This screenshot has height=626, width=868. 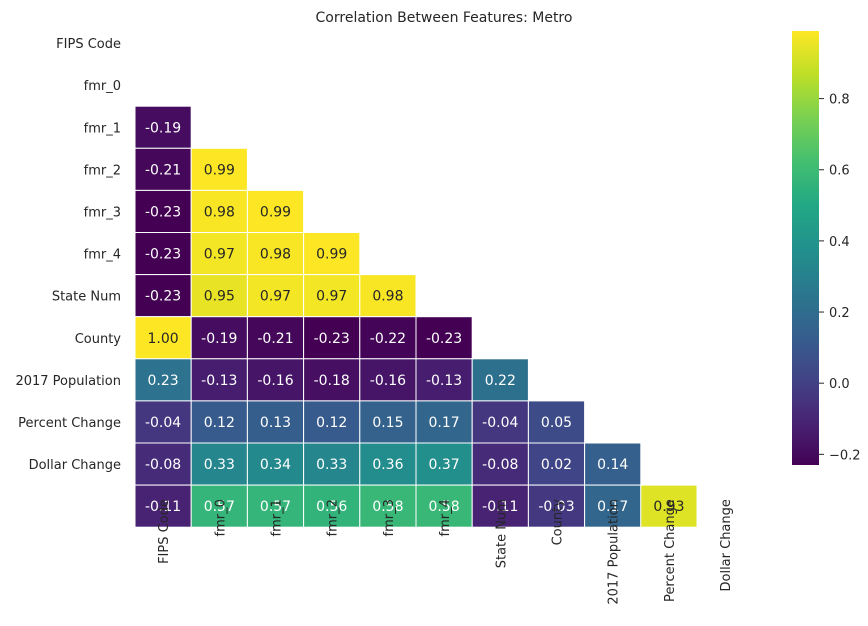 What do you see at coordinates (839, 313) in the screenshot?
I see `colorbar-tick-label: 0.2` at bounding box center [839, 313].